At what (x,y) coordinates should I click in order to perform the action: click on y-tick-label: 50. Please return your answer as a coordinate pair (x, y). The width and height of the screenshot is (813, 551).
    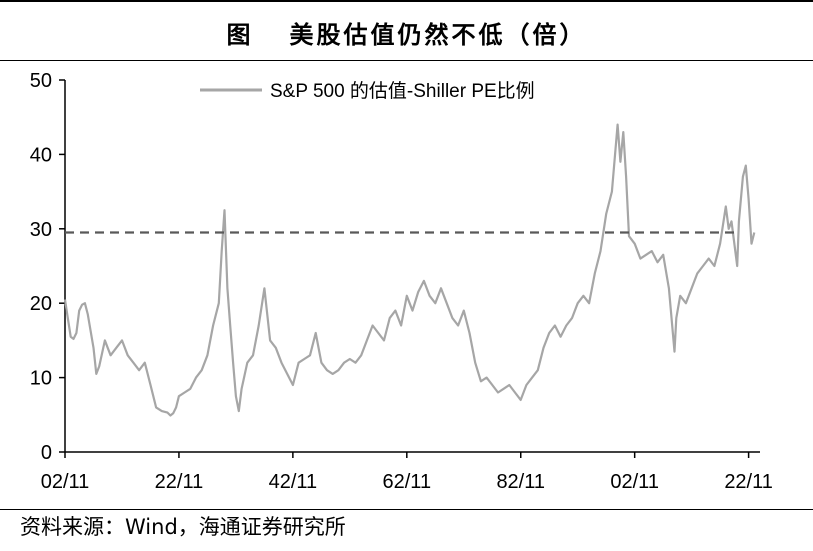
    Looking at the image, I should click on (41, 81).